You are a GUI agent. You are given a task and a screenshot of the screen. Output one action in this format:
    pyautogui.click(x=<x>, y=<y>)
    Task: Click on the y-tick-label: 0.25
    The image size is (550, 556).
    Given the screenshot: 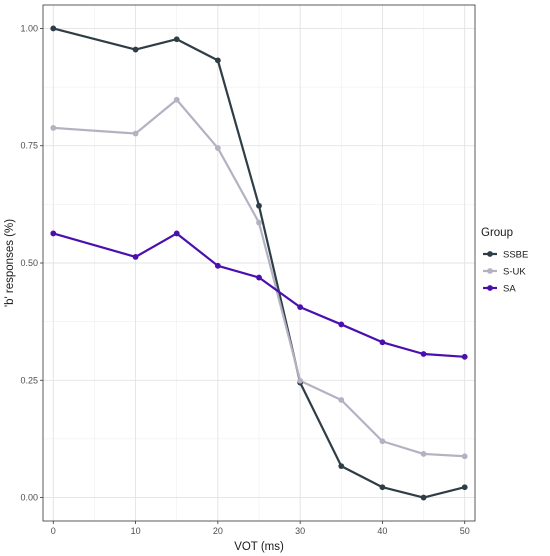 What is the action you would take?
    pyautogui.click(x=29, y=380)
    